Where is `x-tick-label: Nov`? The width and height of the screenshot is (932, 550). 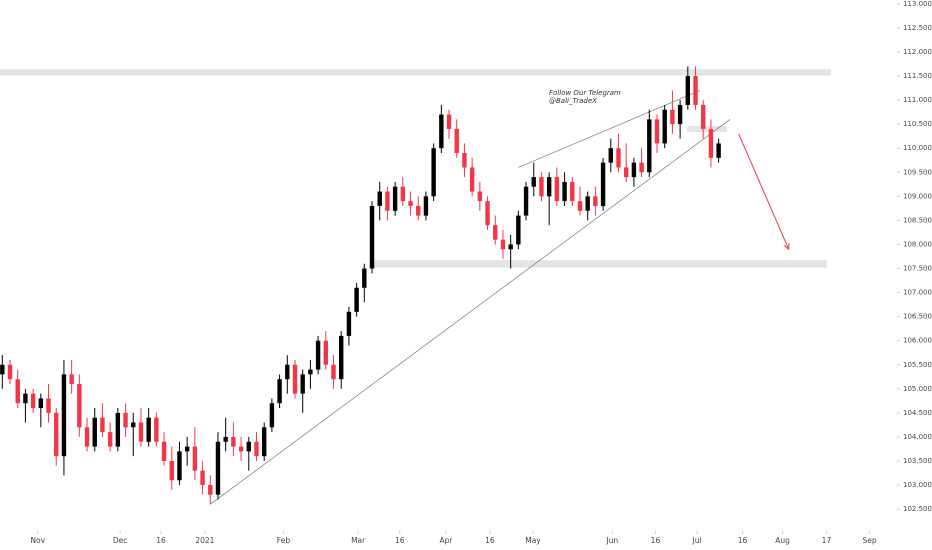
x-tick-label: Nov is located at coordinates (37, 540).